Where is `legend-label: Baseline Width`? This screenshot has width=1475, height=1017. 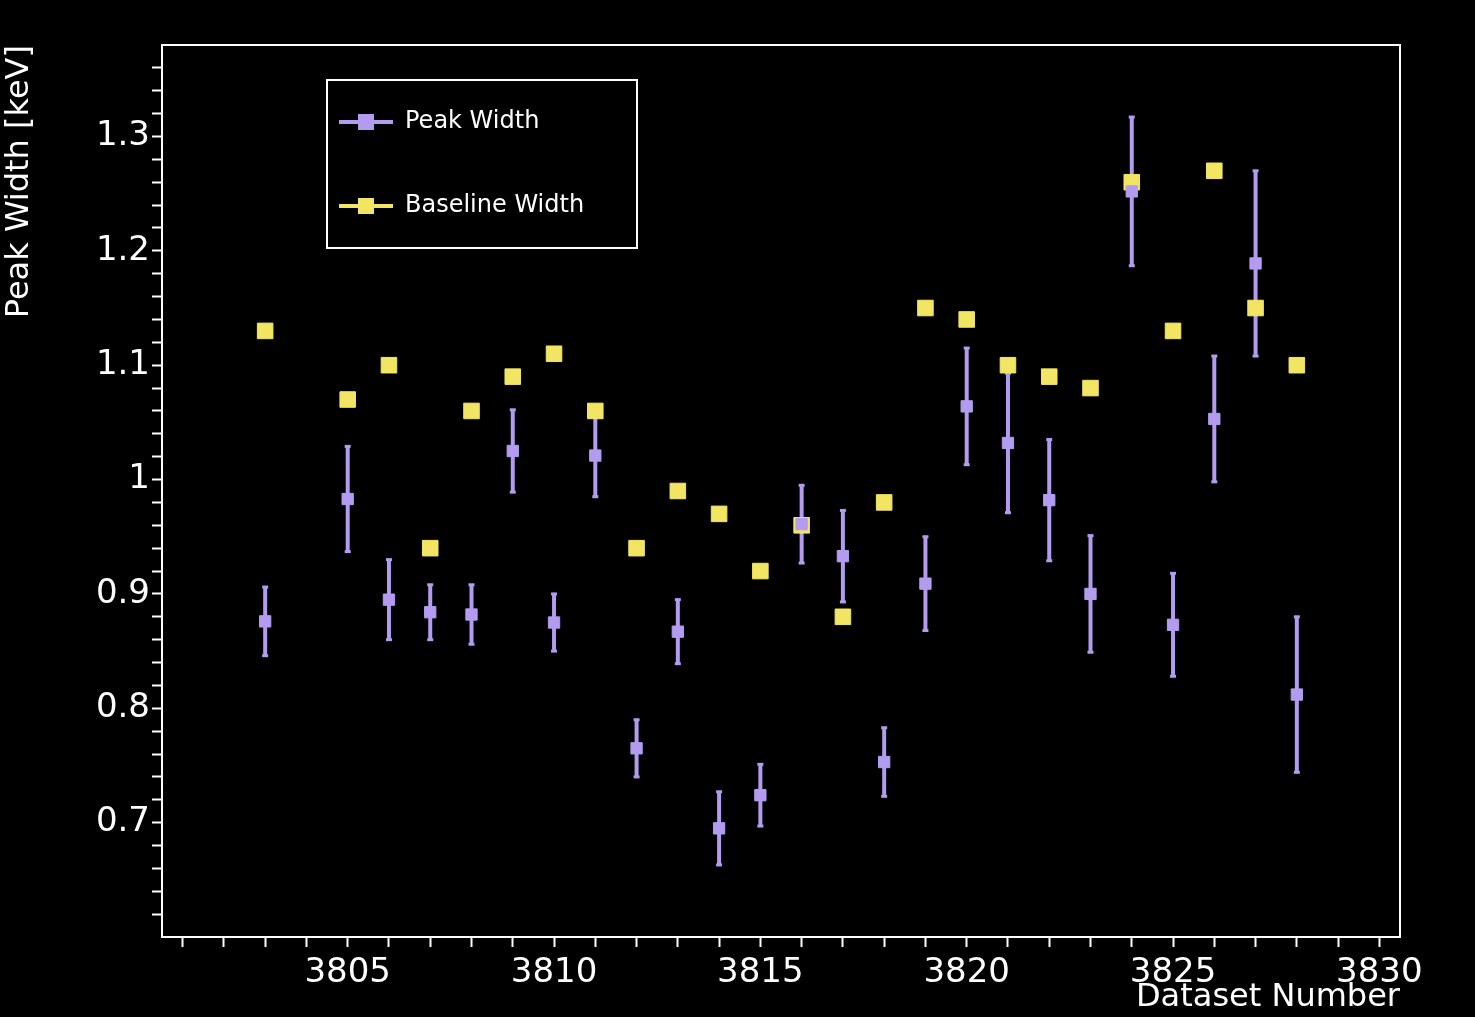 legend-label: Baseline Width is located at coordinates (495, 204).